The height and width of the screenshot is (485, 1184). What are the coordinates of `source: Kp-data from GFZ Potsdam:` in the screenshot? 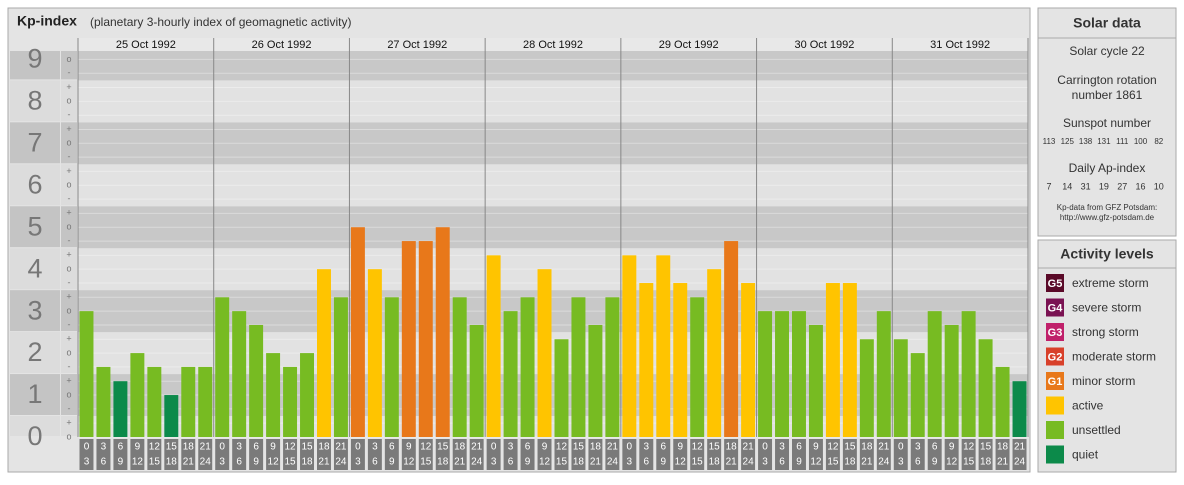 It's located at (1107, 207).